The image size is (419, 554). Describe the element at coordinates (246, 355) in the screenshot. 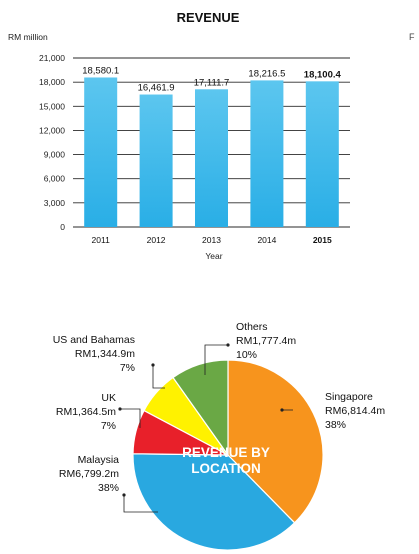

I see `pie-label-percent: 10%` at that location.